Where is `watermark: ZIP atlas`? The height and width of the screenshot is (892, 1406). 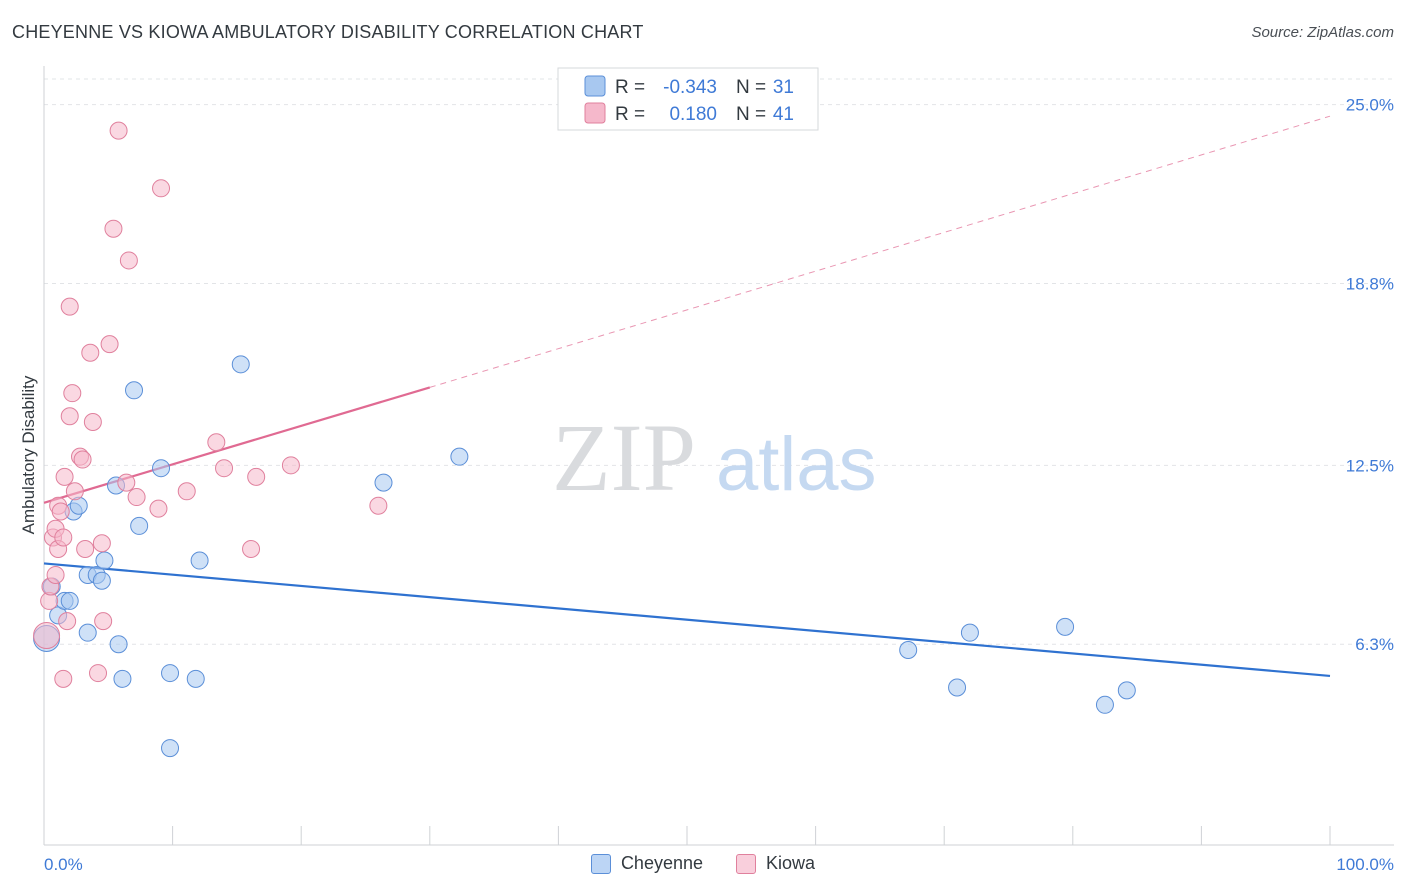
watermark: ZIP atlas is located at coordinates (714, 457).